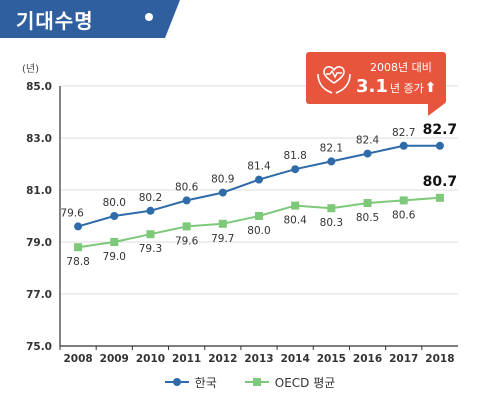 The image size is (500, 404). I want to click on legend-swatch-korea, so click(176, 382).